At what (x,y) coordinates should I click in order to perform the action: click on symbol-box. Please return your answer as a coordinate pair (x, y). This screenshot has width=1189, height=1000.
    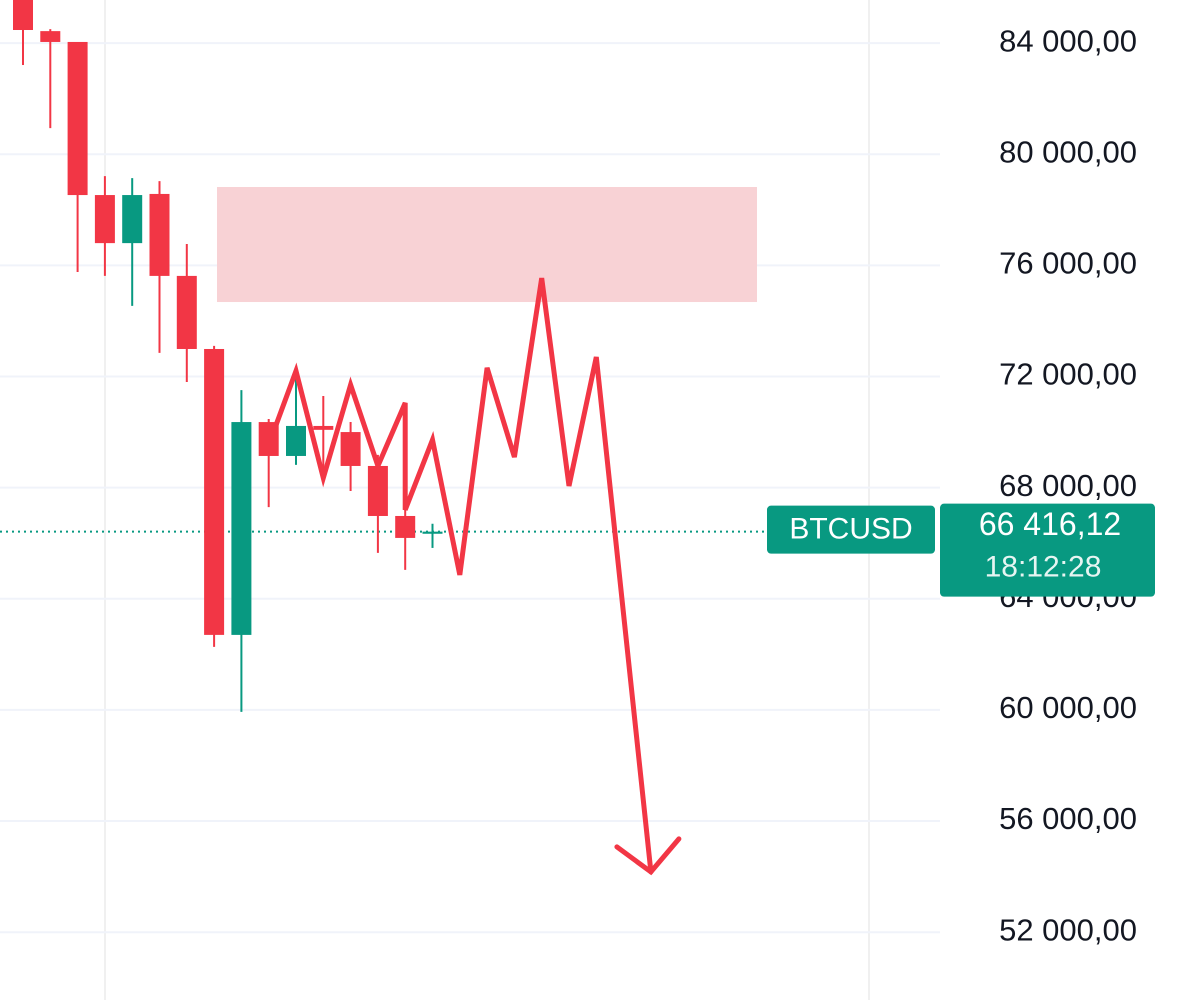
    Looking at the image, I should click on (851, 529).